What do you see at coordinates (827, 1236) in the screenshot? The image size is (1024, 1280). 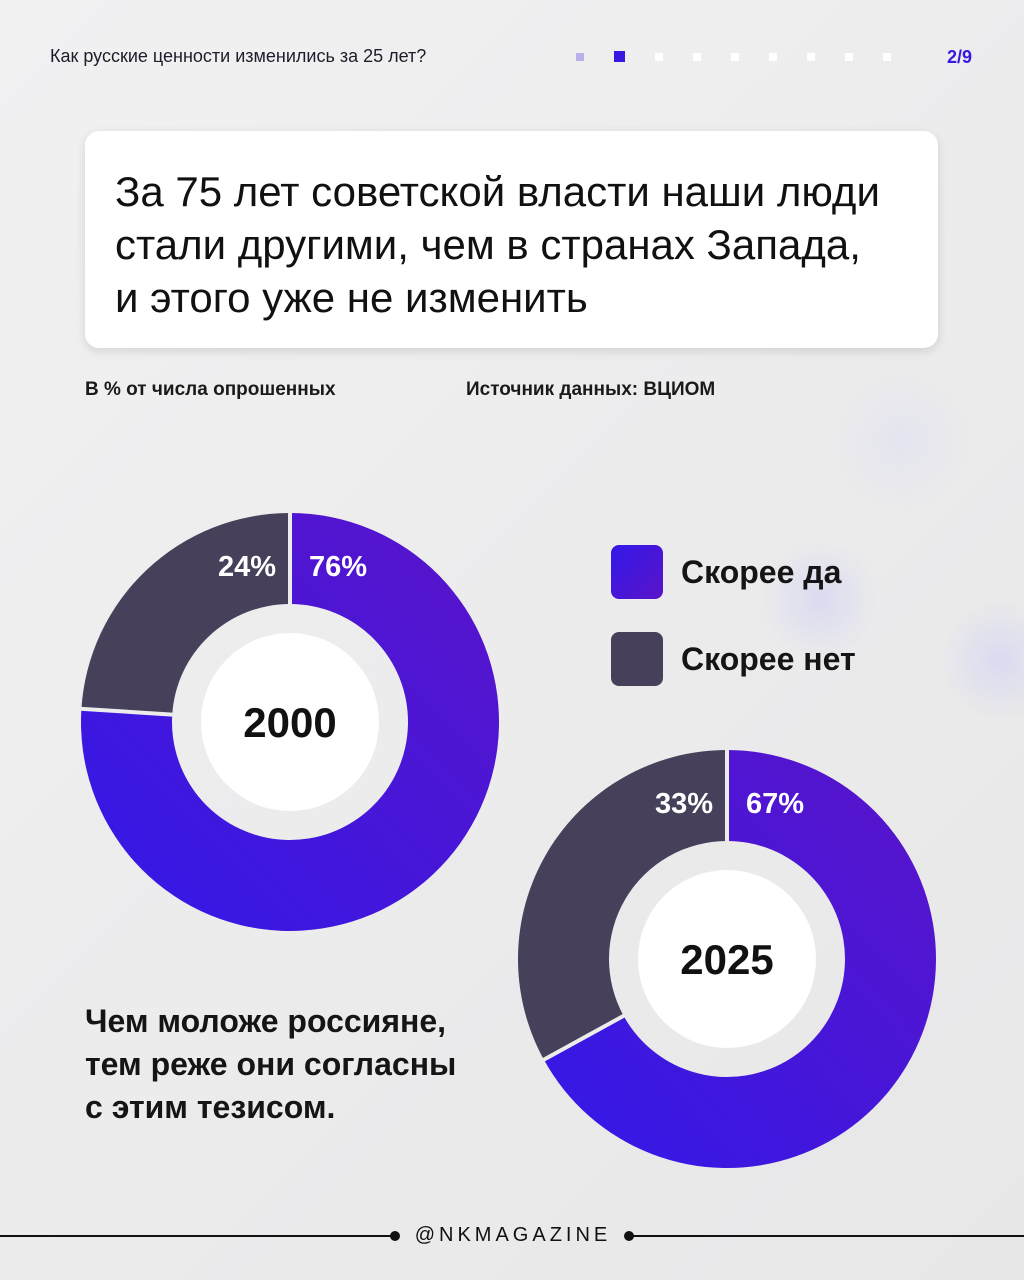 I see `footer-divider-right` at bounding box center [827, 1236].